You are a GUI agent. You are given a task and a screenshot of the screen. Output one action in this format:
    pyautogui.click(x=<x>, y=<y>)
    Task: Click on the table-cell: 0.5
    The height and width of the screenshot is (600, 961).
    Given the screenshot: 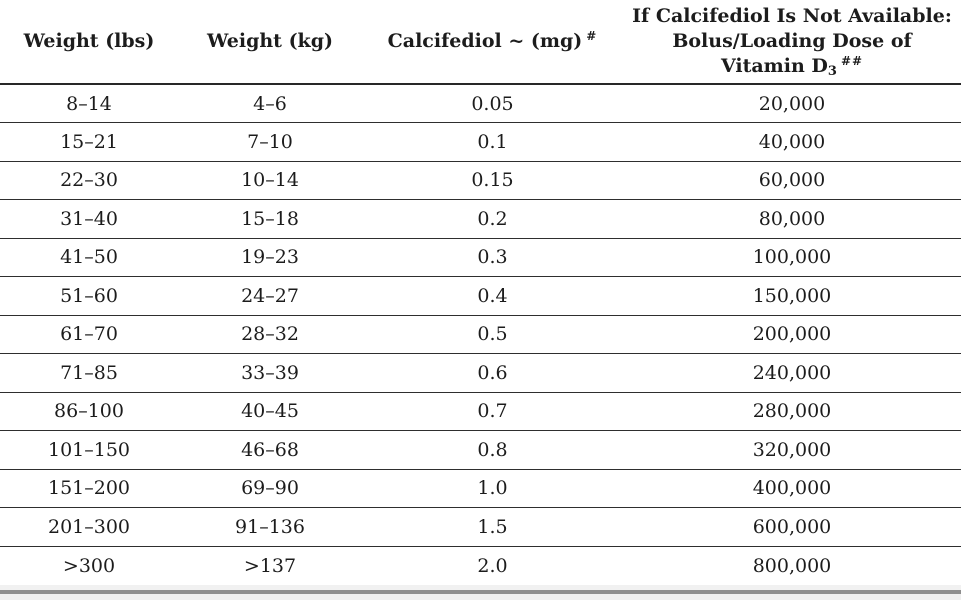 What is the action you would take?
    pyautogui.click(x=492, y=334)
    